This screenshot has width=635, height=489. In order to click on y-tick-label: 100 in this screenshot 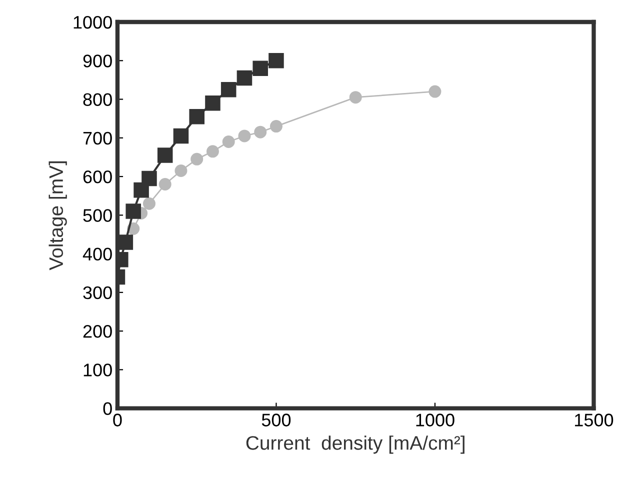, I will do `click(98, 370)`.